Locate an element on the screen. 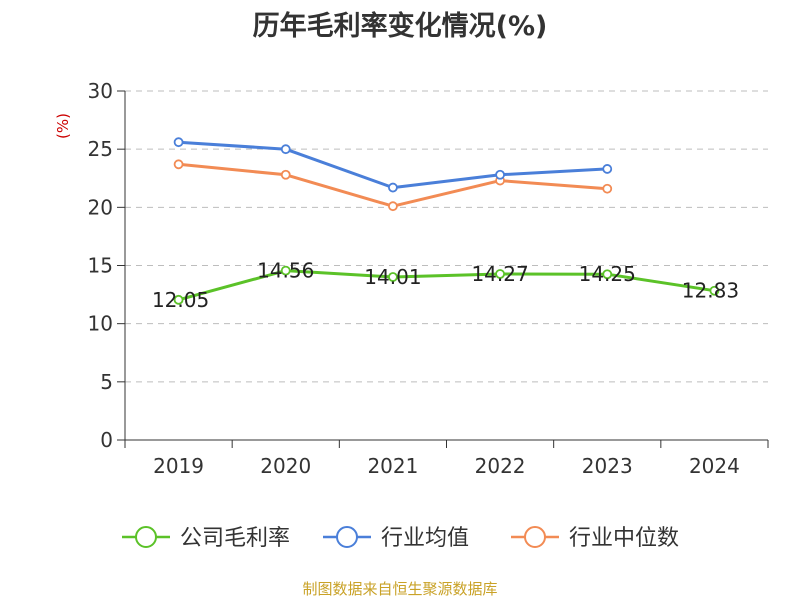 This screenshot has width=800, height=600. data-label: 14.56 is located at coordinates (285, 271).